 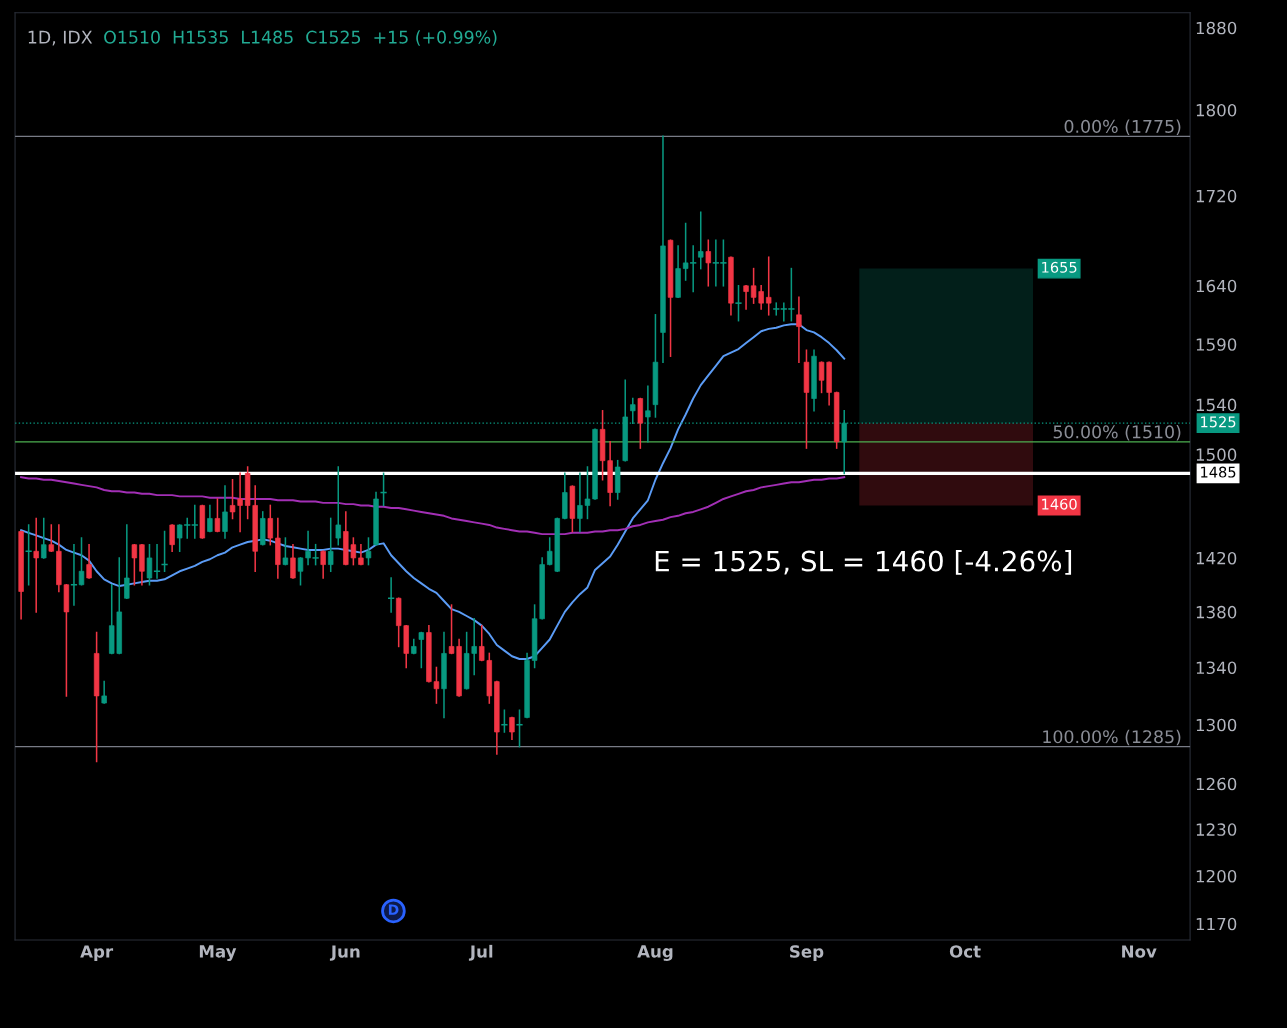 I want to click on annotation: D, so click(x=393, y=909).